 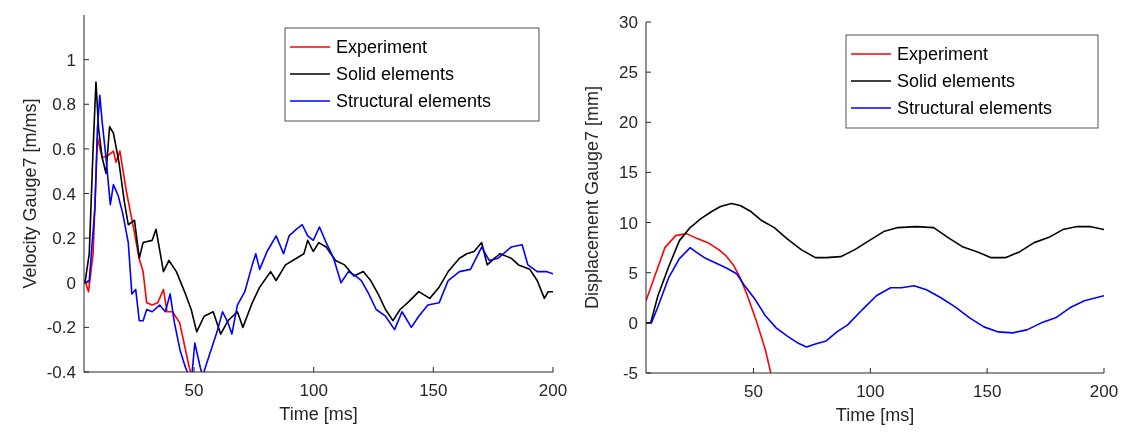 What do you see at coordinates (630, 373) in the screenshot?
I see `y-tick-label: -5` at bounding box center [630, 373].